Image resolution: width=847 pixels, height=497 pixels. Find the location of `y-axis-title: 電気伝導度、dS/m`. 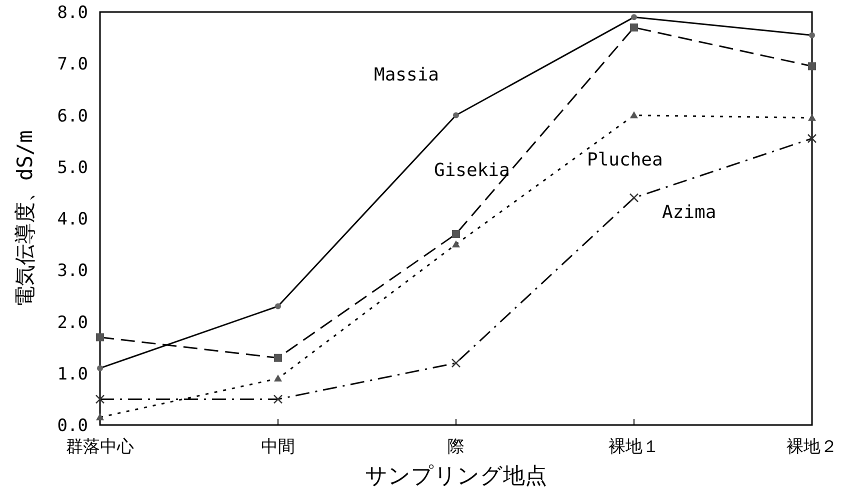

y-axis-title: 電気伝導度、dS/m is located at coordinates (25, 218).